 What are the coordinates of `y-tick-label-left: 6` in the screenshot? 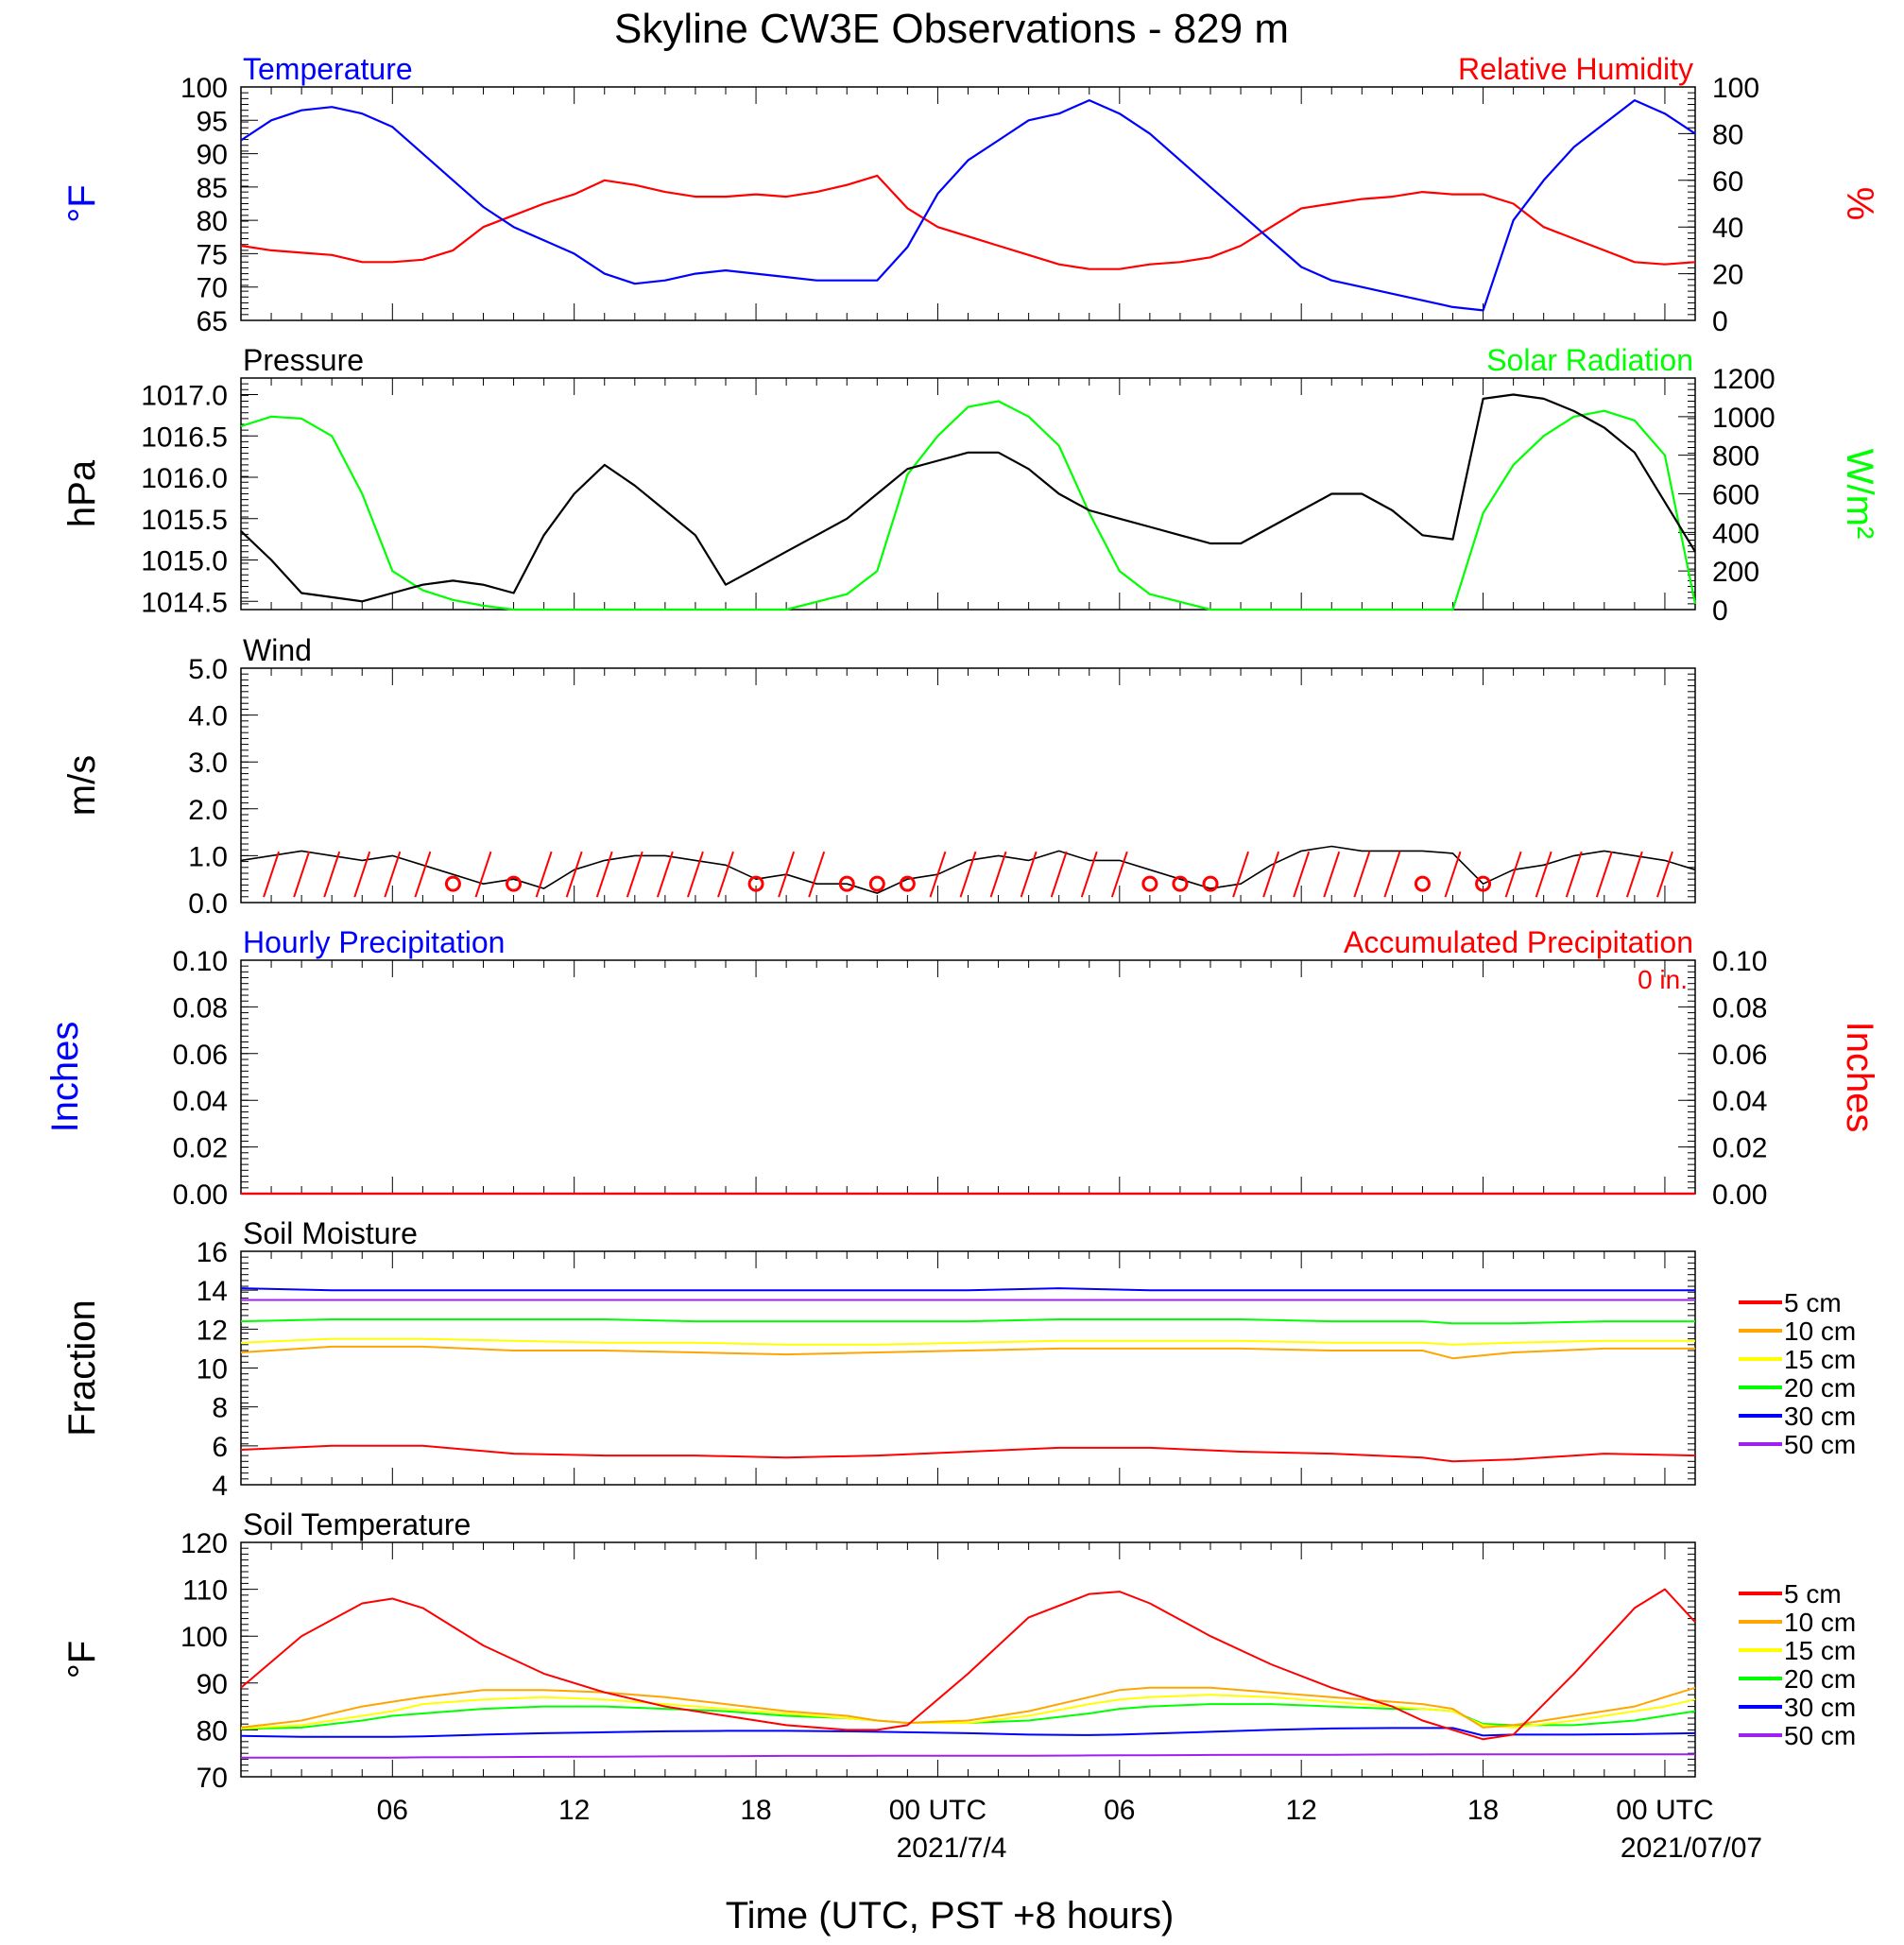 It's located at (220, 1447).